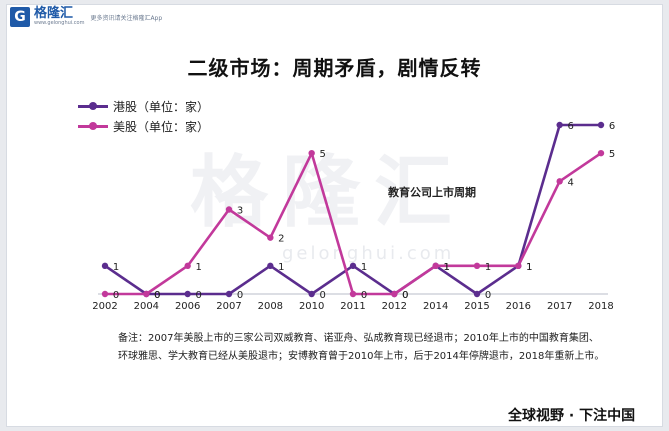  Describe the element at coordinates (104, 306) in the screenshot. I see `x-tick-label-0: 2002` at that location.